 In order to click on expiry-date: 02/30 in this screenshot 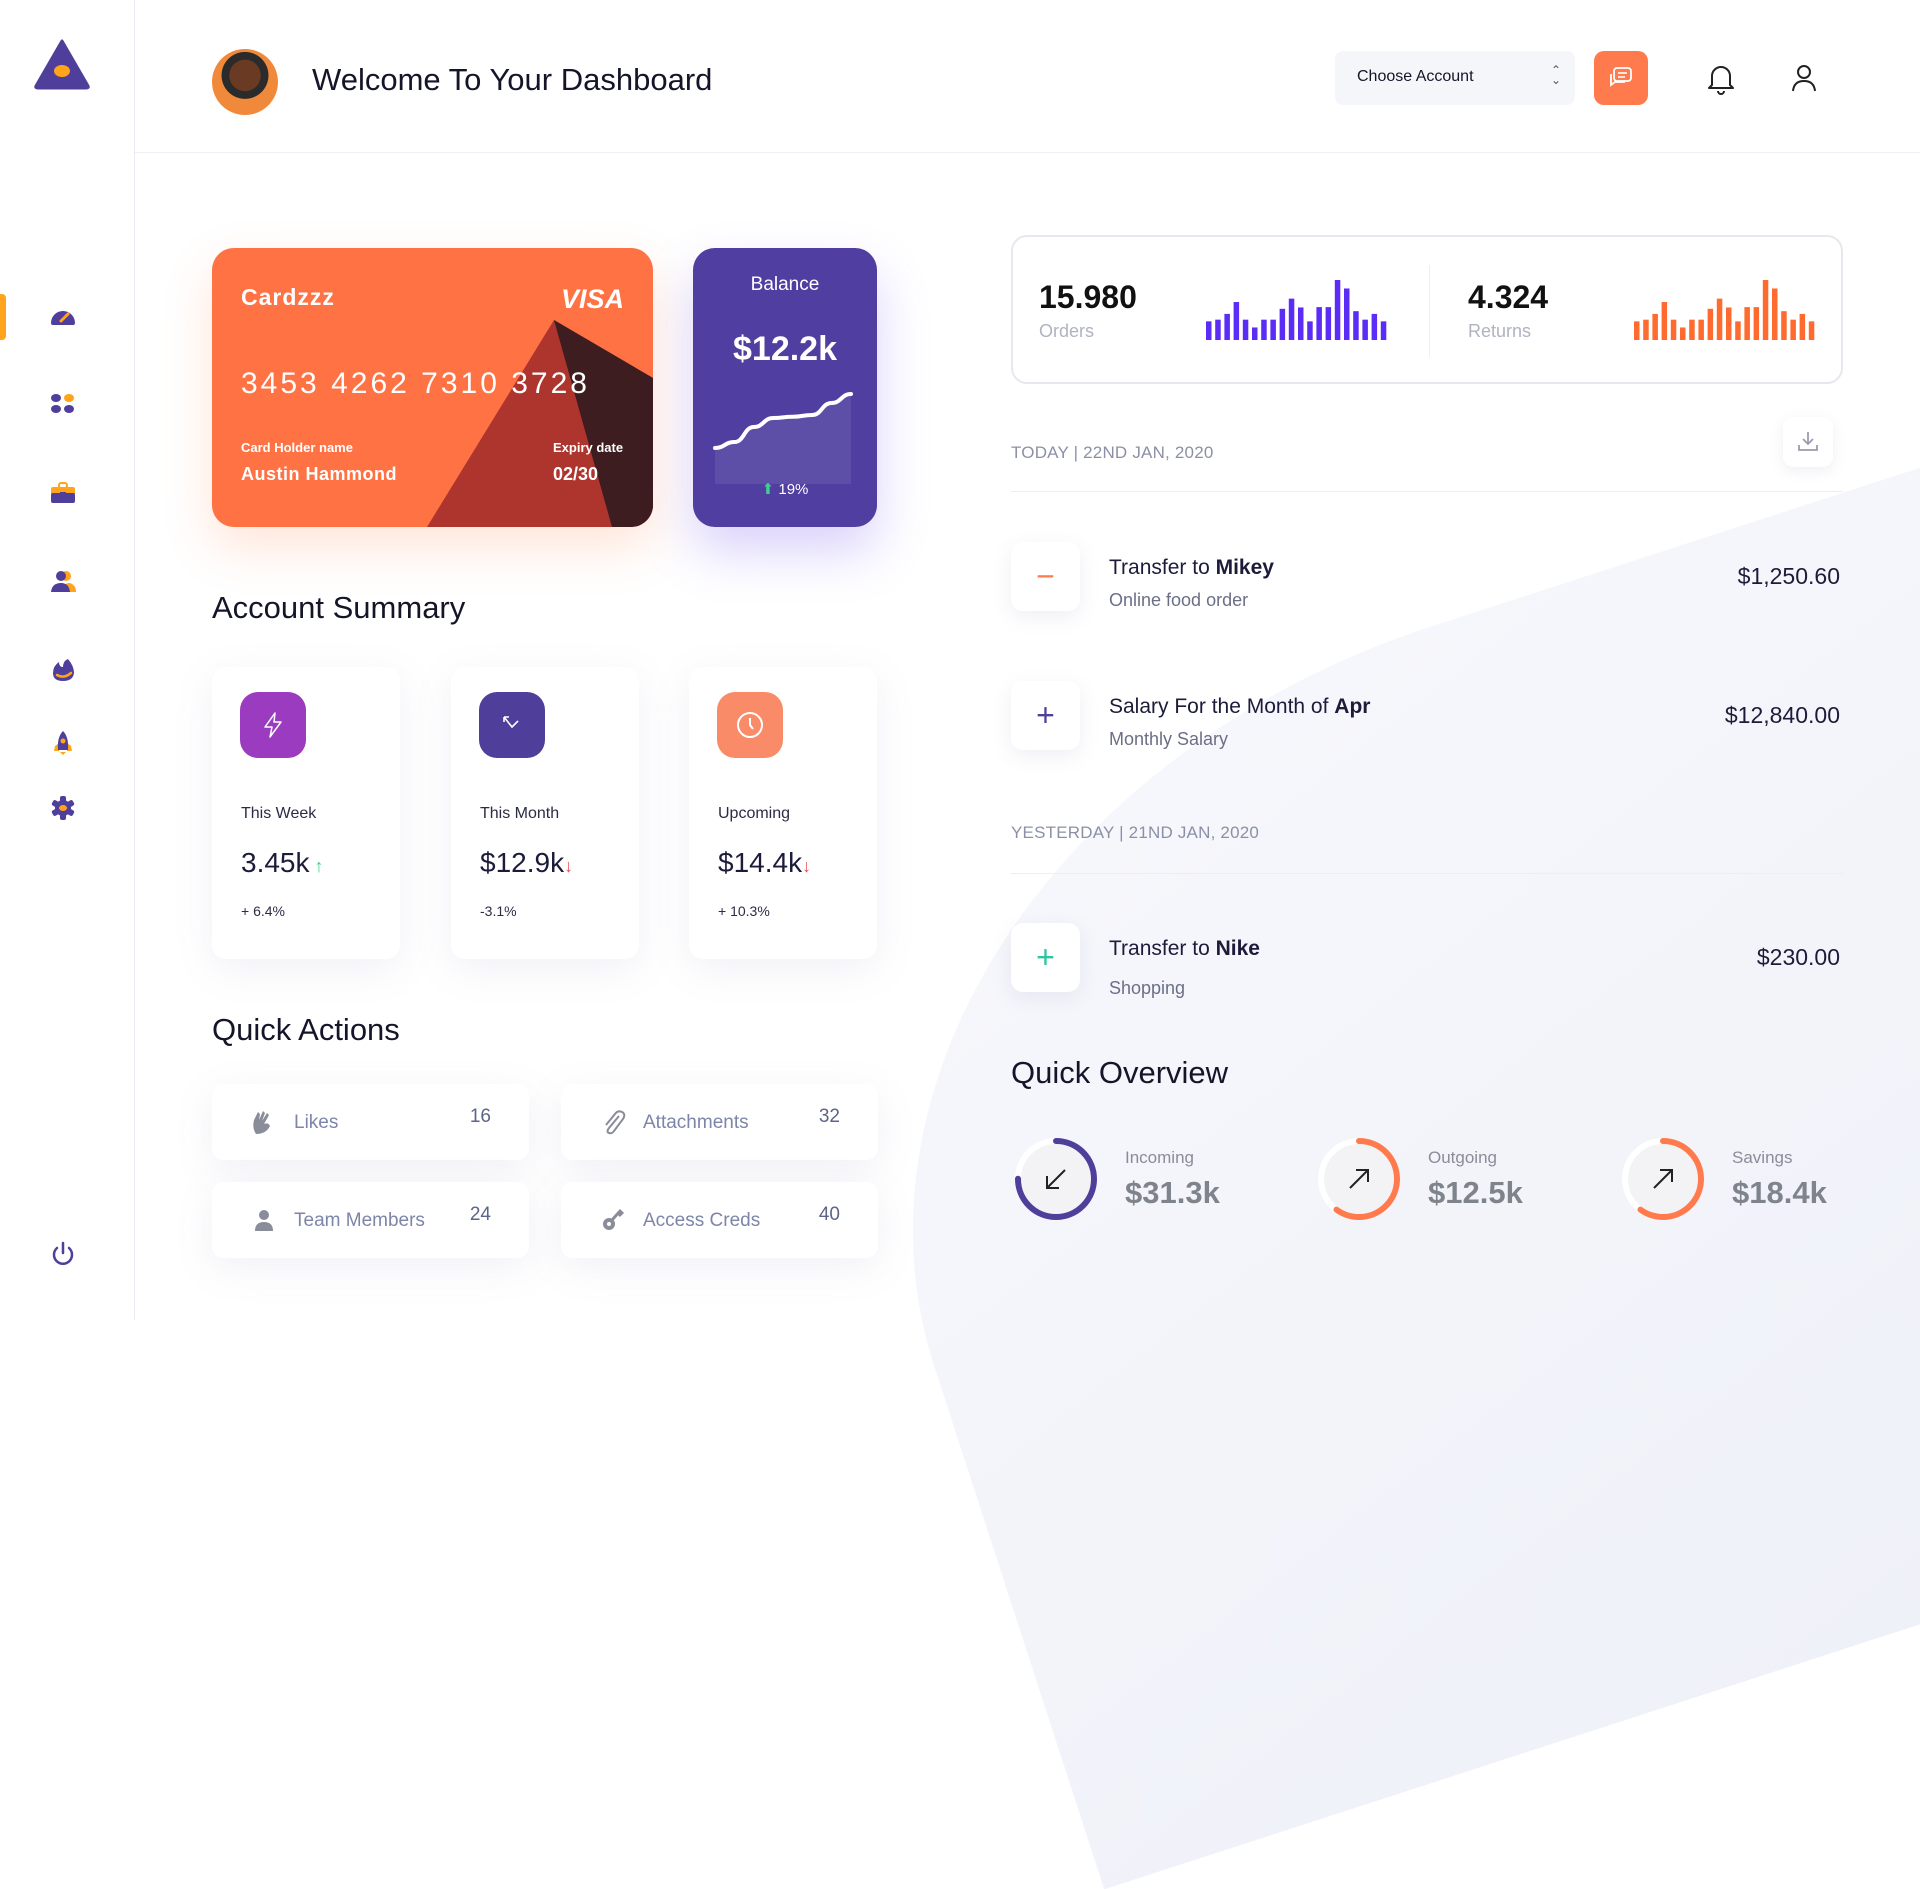, I will do `click(576, 474)`.